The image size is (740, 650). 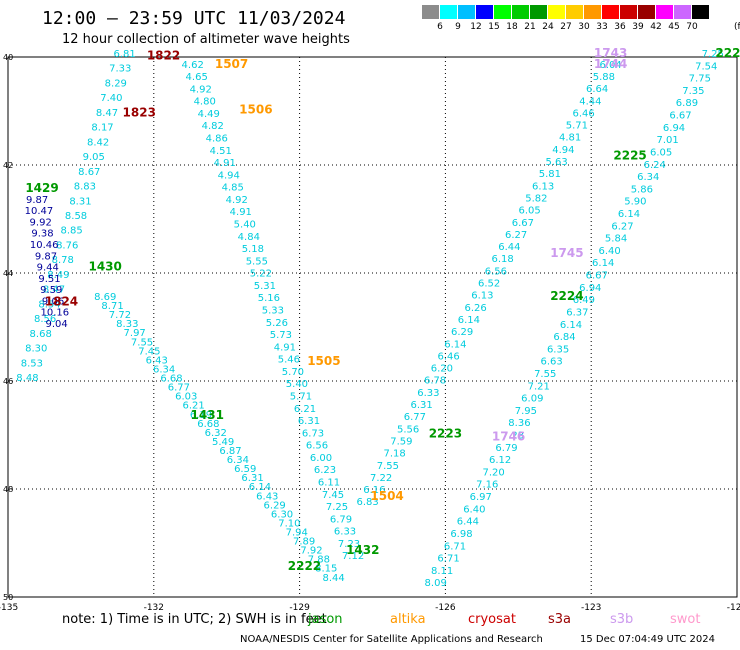 I want to click on wave-height-value: 5.86, so click(x=642, y=189).